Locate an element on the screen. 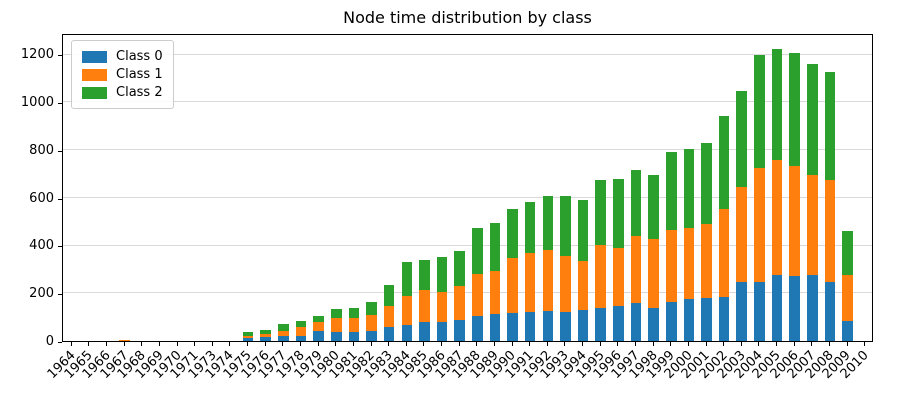  y-tick-label: 1200 is located at coordinates (37, 55).